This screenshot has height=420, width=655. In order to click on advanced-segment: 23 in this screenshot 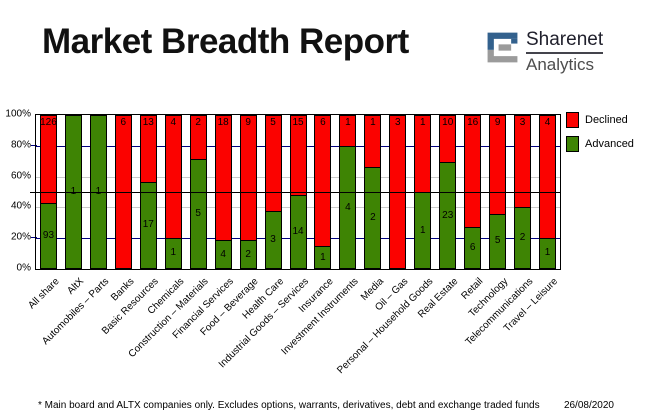, I will do `click(448, 215)`.